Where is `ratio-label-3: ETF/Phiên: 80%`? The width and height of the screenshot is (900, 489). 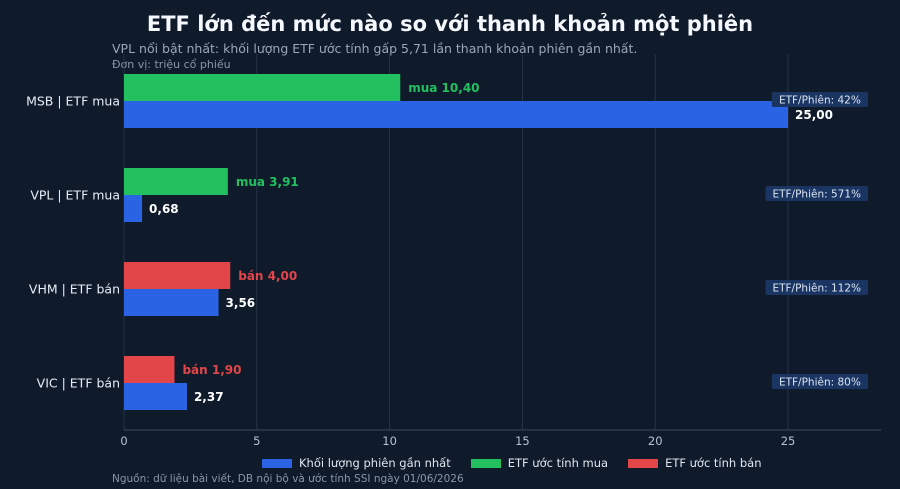 ratio-label-3: ETF/Phiên: 80% is located at coordinates (820, 383).